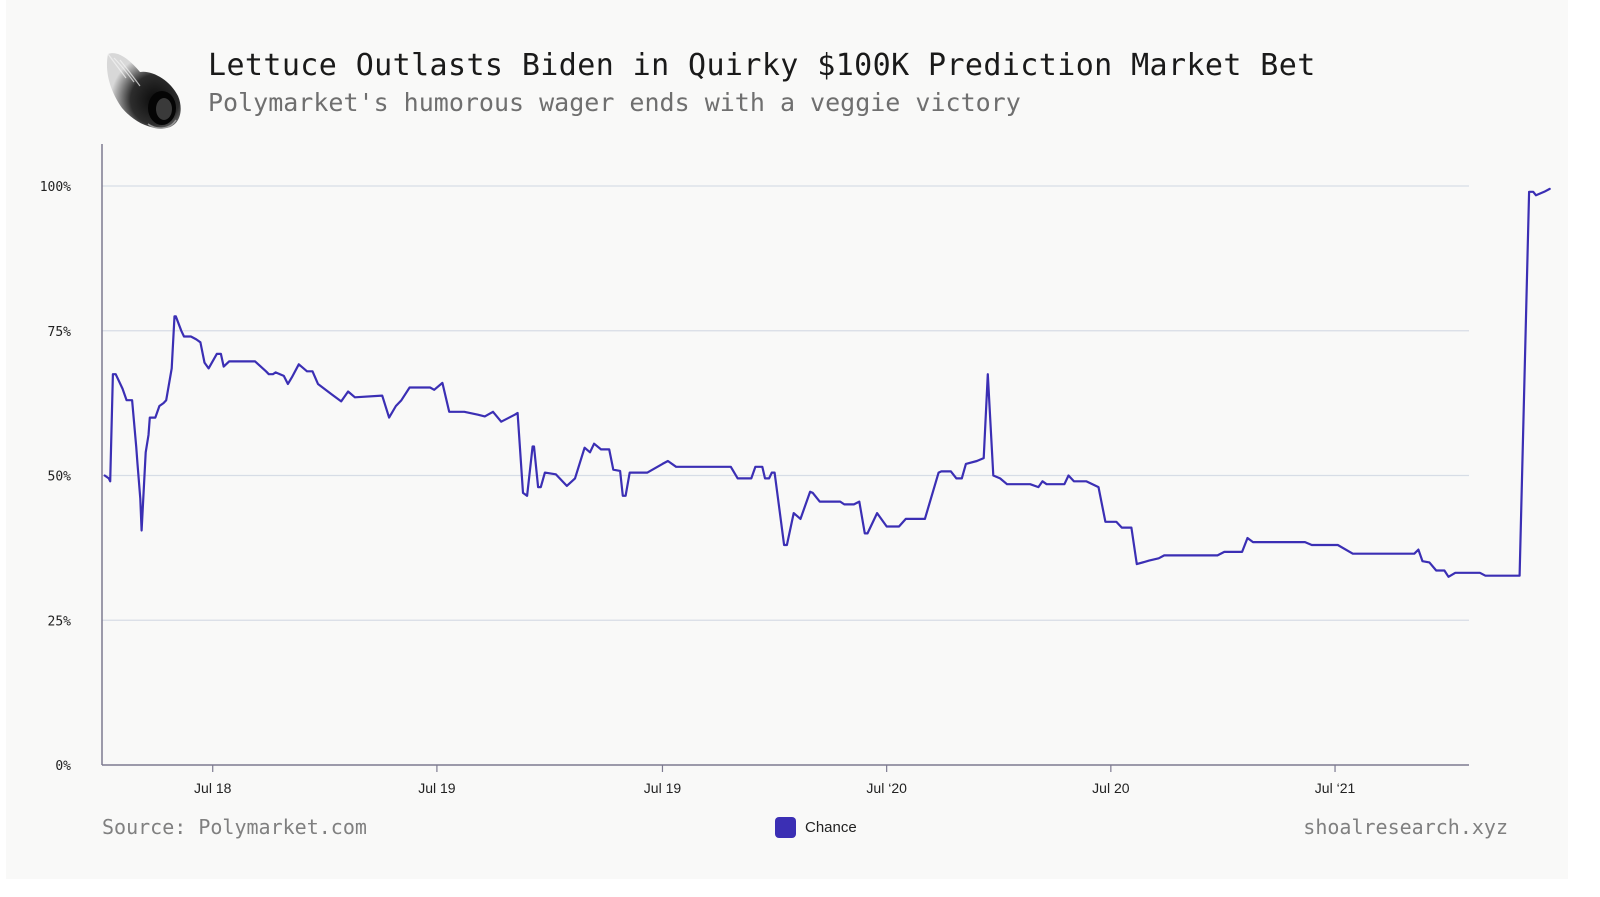 Image resolution: width=1600 pixels, height=897 pixels. What do you see at coordinates (60, 332) in the screenshot?
I see `y-tick-label: 75%` at bounding box center [60, 332].